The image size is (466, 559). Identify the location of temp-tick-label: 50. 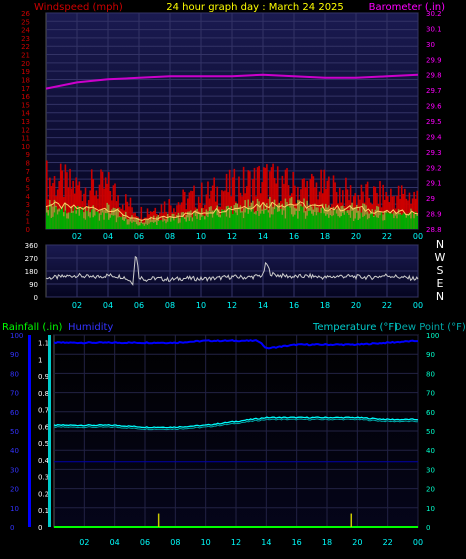
(430, 432).